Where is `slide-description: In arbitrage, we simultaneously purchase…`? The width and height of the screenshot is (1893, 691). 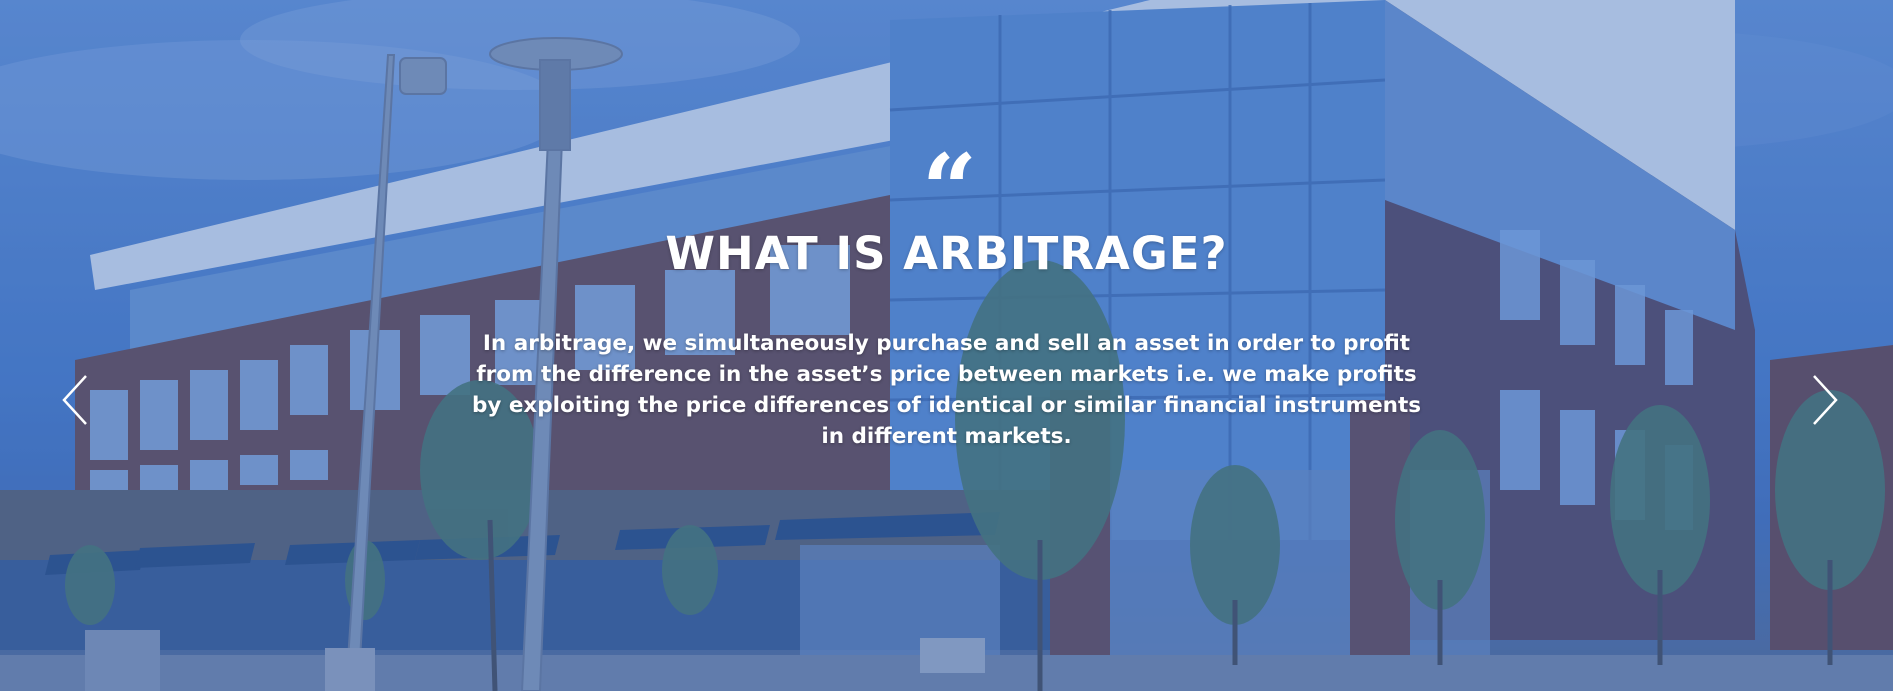 slide-description: In arbitrage, we simultaneously purchase… is located at coordinates (946, 390).